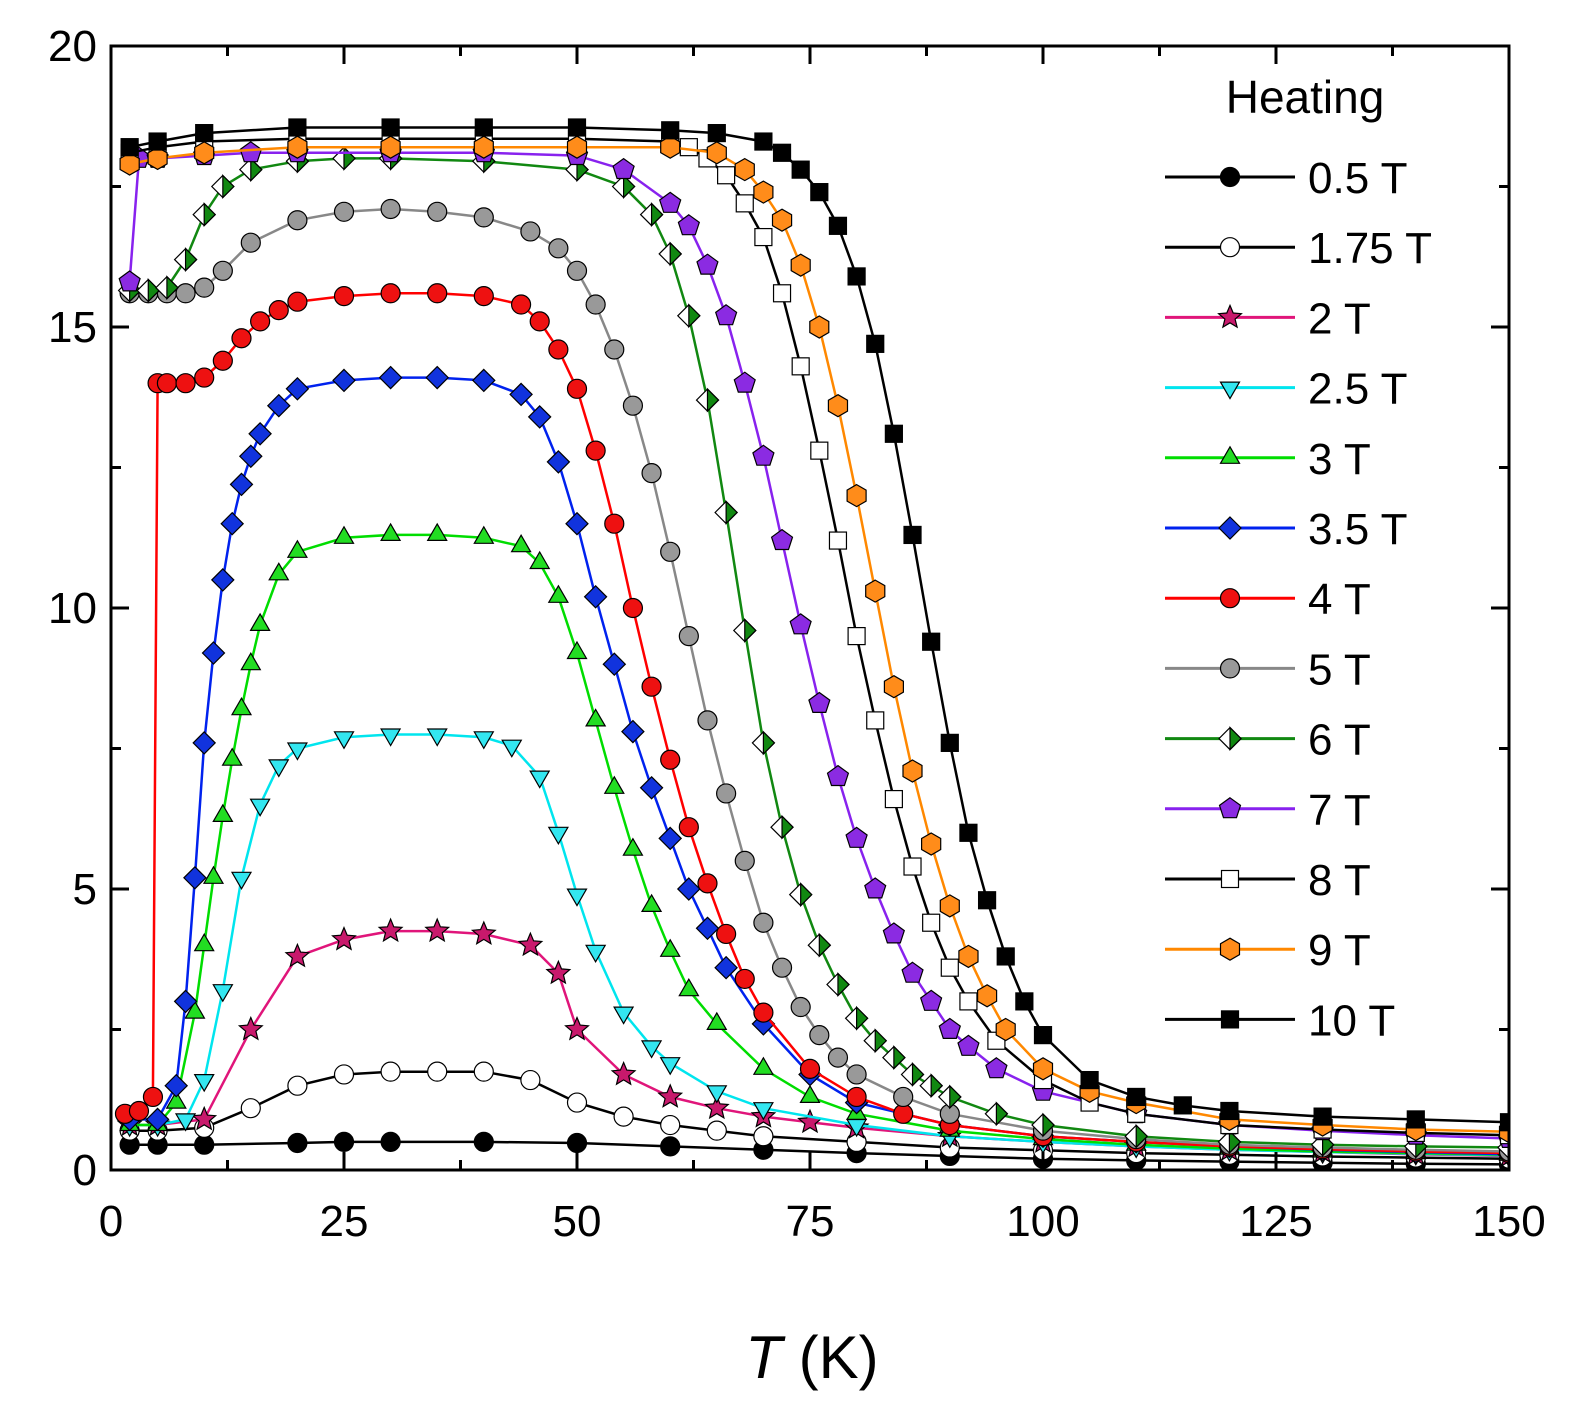  I want to click on x-axis-label: T (K), so click(811, 1357).